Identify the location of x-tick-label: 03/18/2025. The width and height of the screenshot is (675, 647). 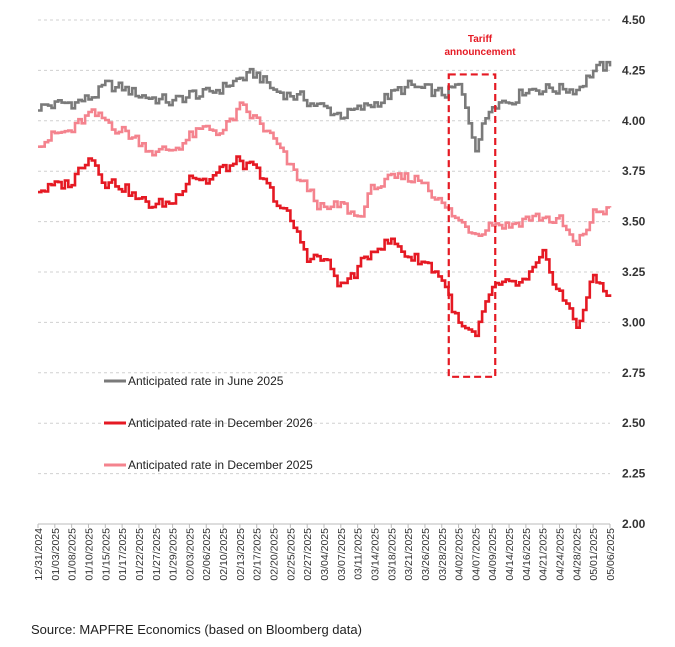
(392, 554).